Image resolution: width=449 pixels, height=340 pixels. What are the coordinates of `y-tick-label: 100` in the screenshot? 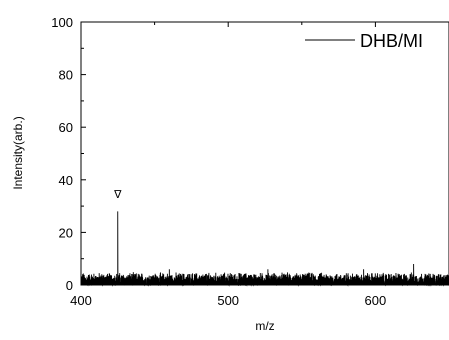 It's located at (62, 22).